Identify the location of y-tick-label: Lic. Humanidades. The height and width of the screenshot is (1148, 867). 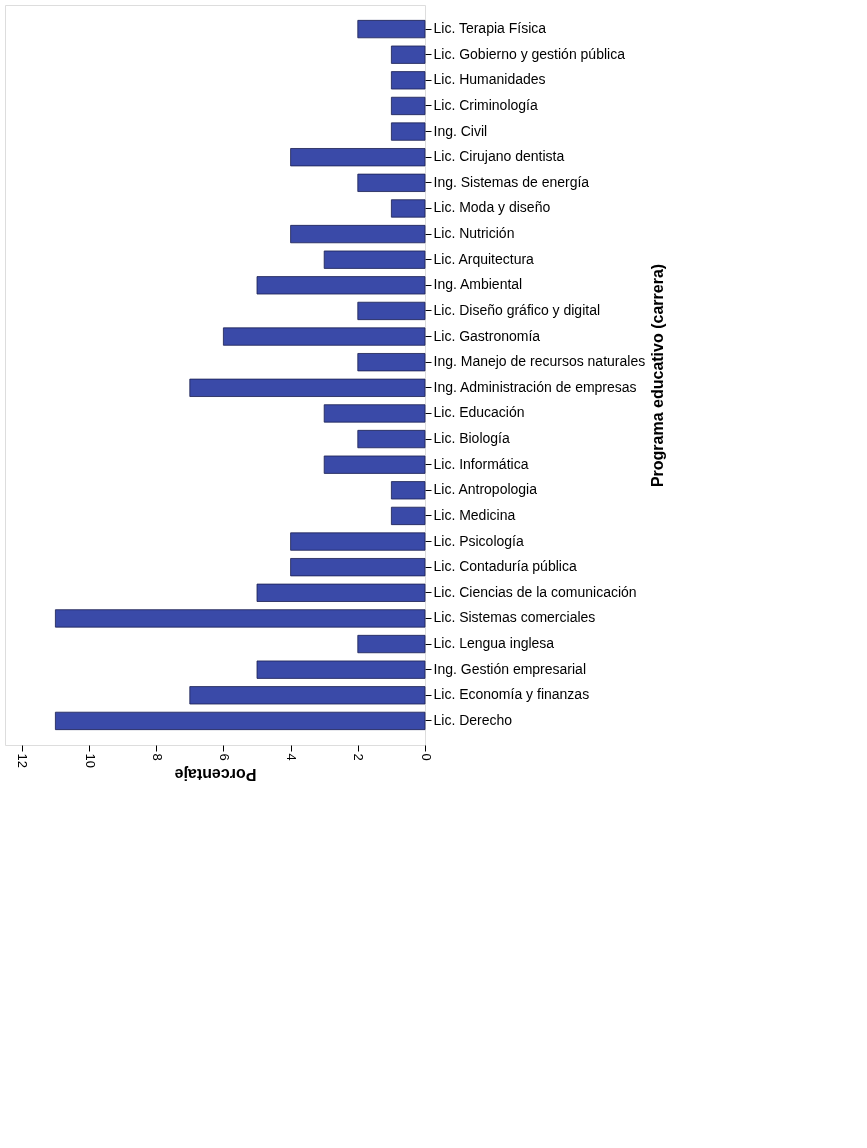
(489, 79).